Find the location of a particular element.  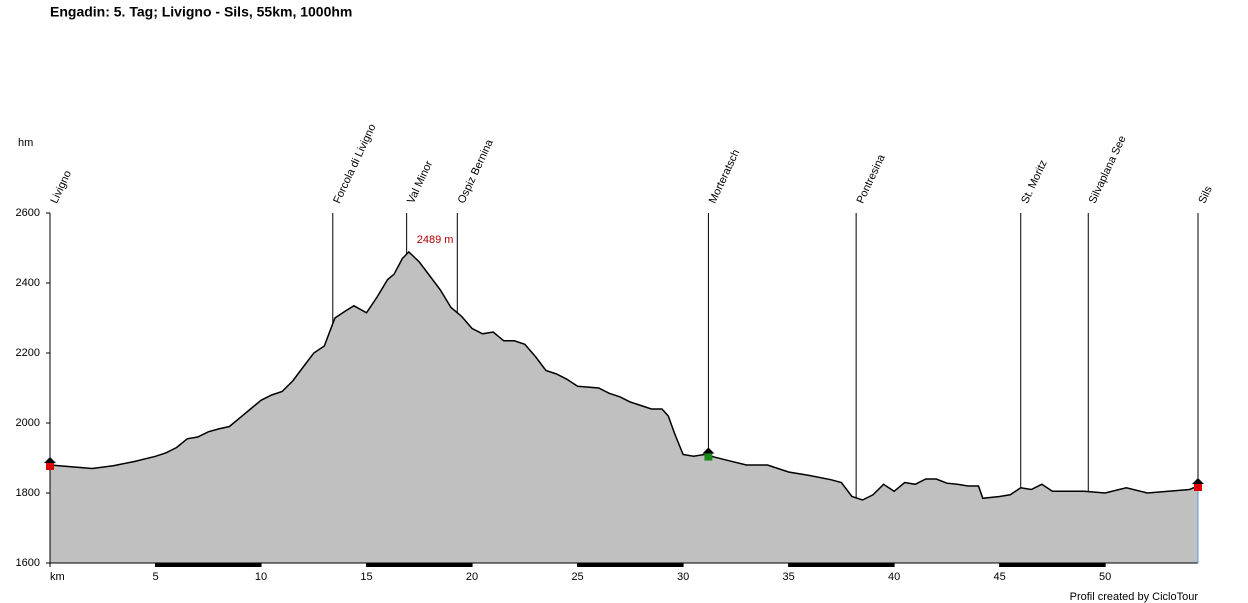

x-tick-label: 15 is located at coordinates (366, 577).